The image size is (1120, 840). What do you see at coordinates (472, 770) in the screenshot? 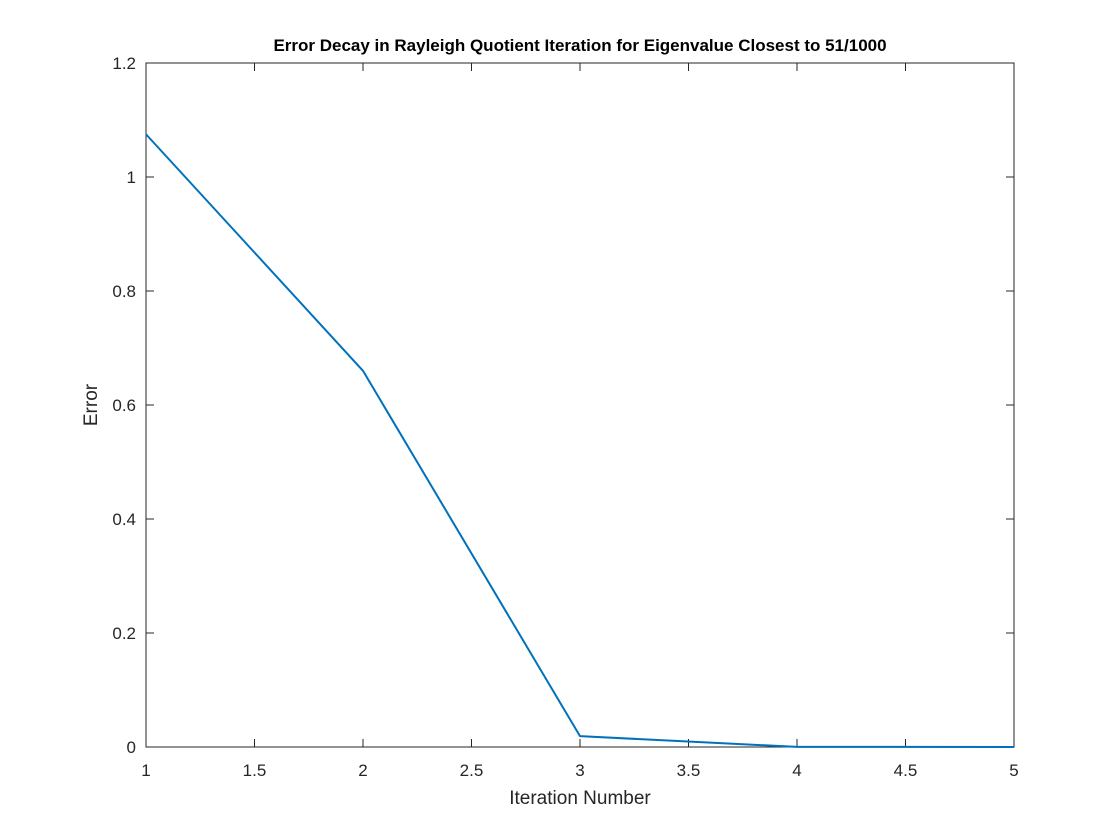
I see `x-tick-label: 2.5` at bounding box center [472, 770].